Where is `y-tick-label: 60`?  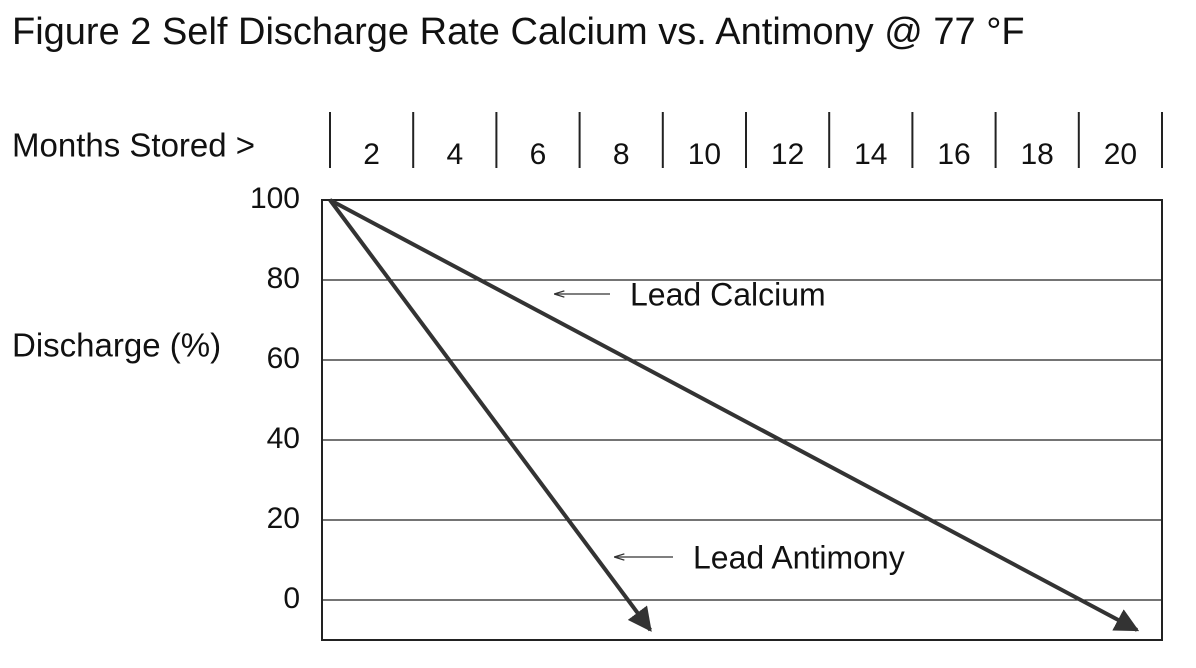 y-tick-label: 60 is located at coordinates (283, 358).